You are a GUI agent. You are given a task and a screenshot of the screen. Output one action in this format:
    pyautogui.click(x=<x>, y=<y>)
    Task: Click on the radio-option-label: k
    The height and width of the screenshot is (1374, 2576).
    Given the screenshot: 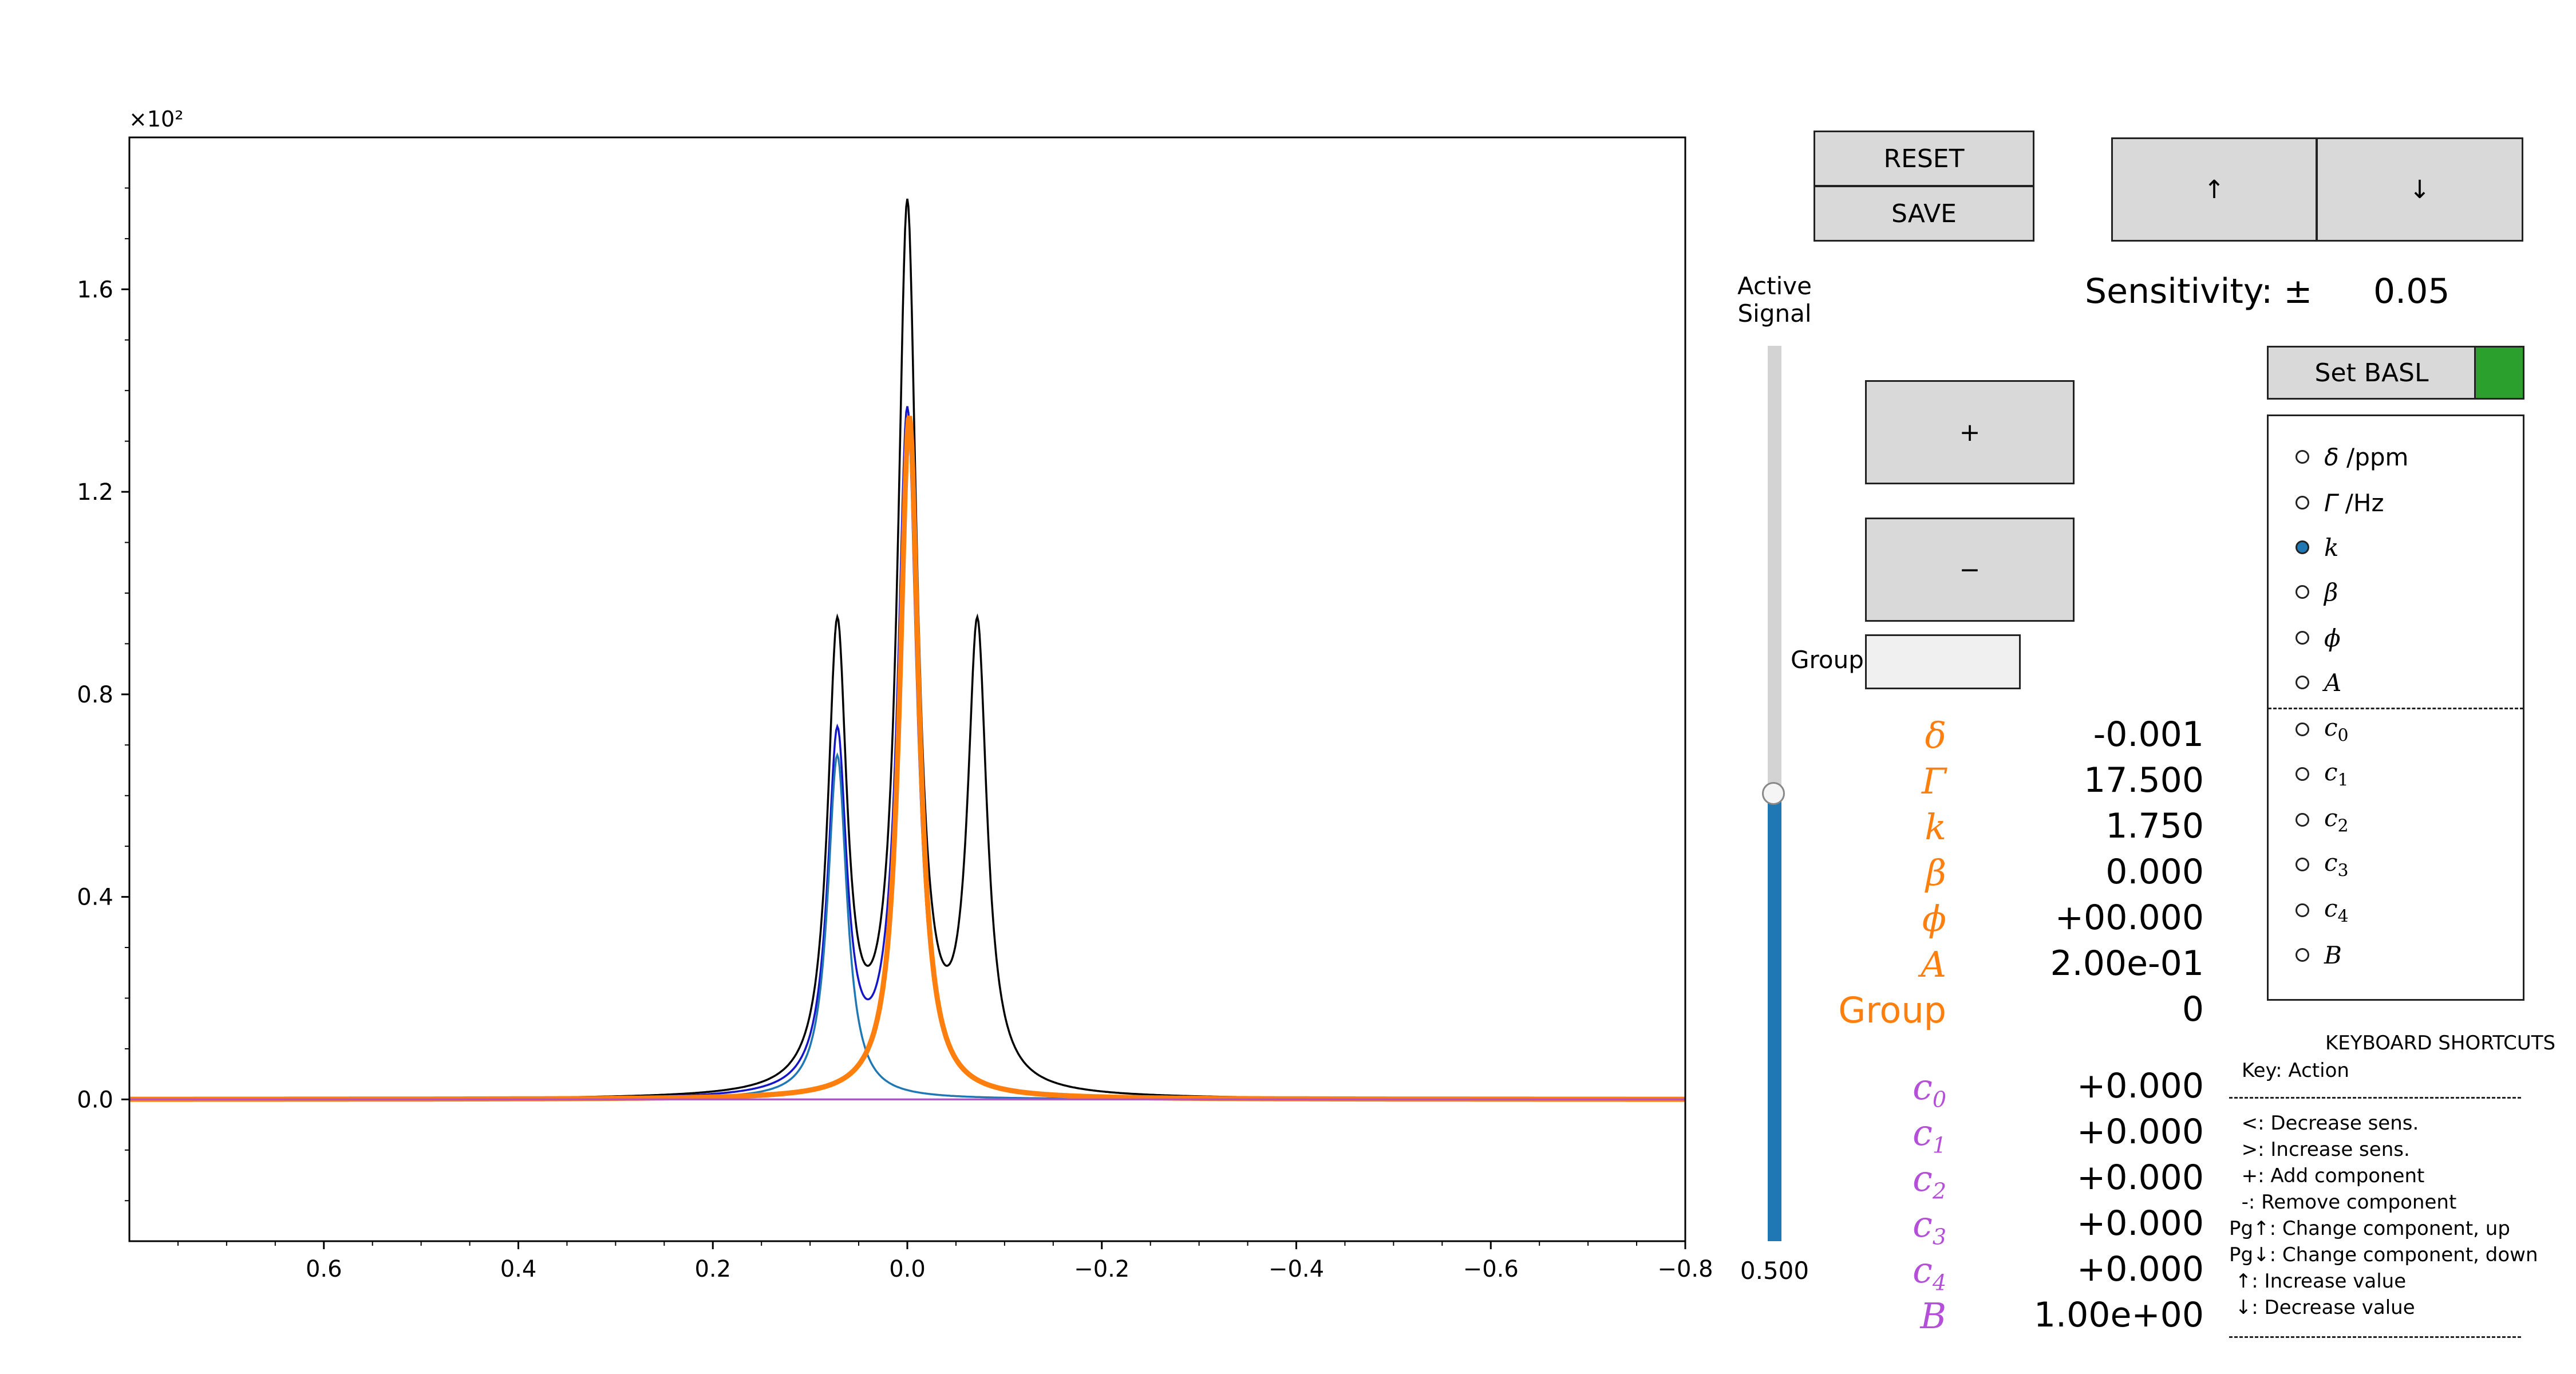 What is the action you would take?
    pyautogui.click(x=2331, y=547)
    